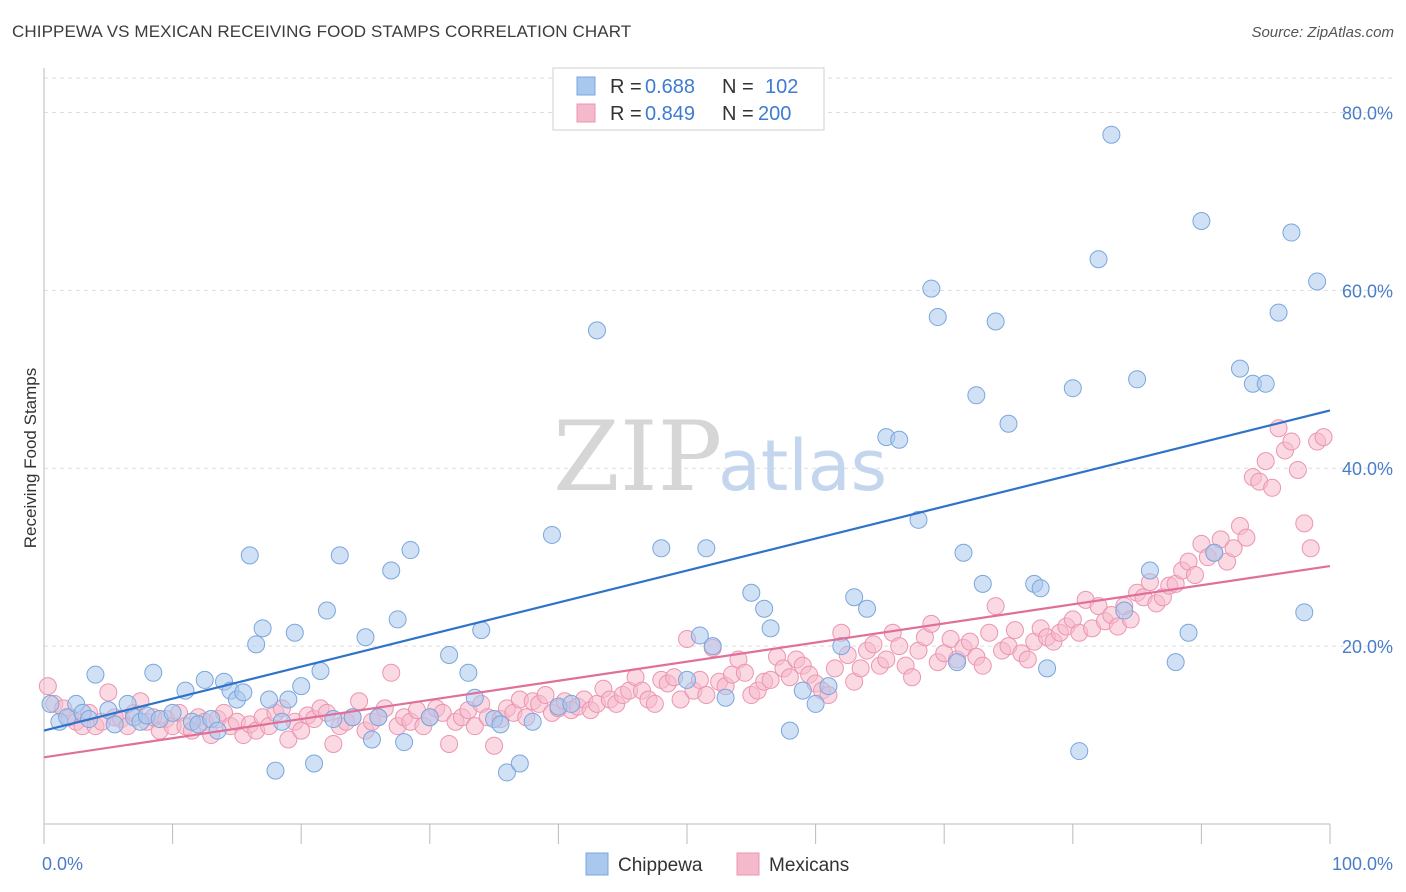  Describe the element at coordinates (660, 865) in the screenshot. I see `bottom-legend-chippewa: Chippewa` at that location.